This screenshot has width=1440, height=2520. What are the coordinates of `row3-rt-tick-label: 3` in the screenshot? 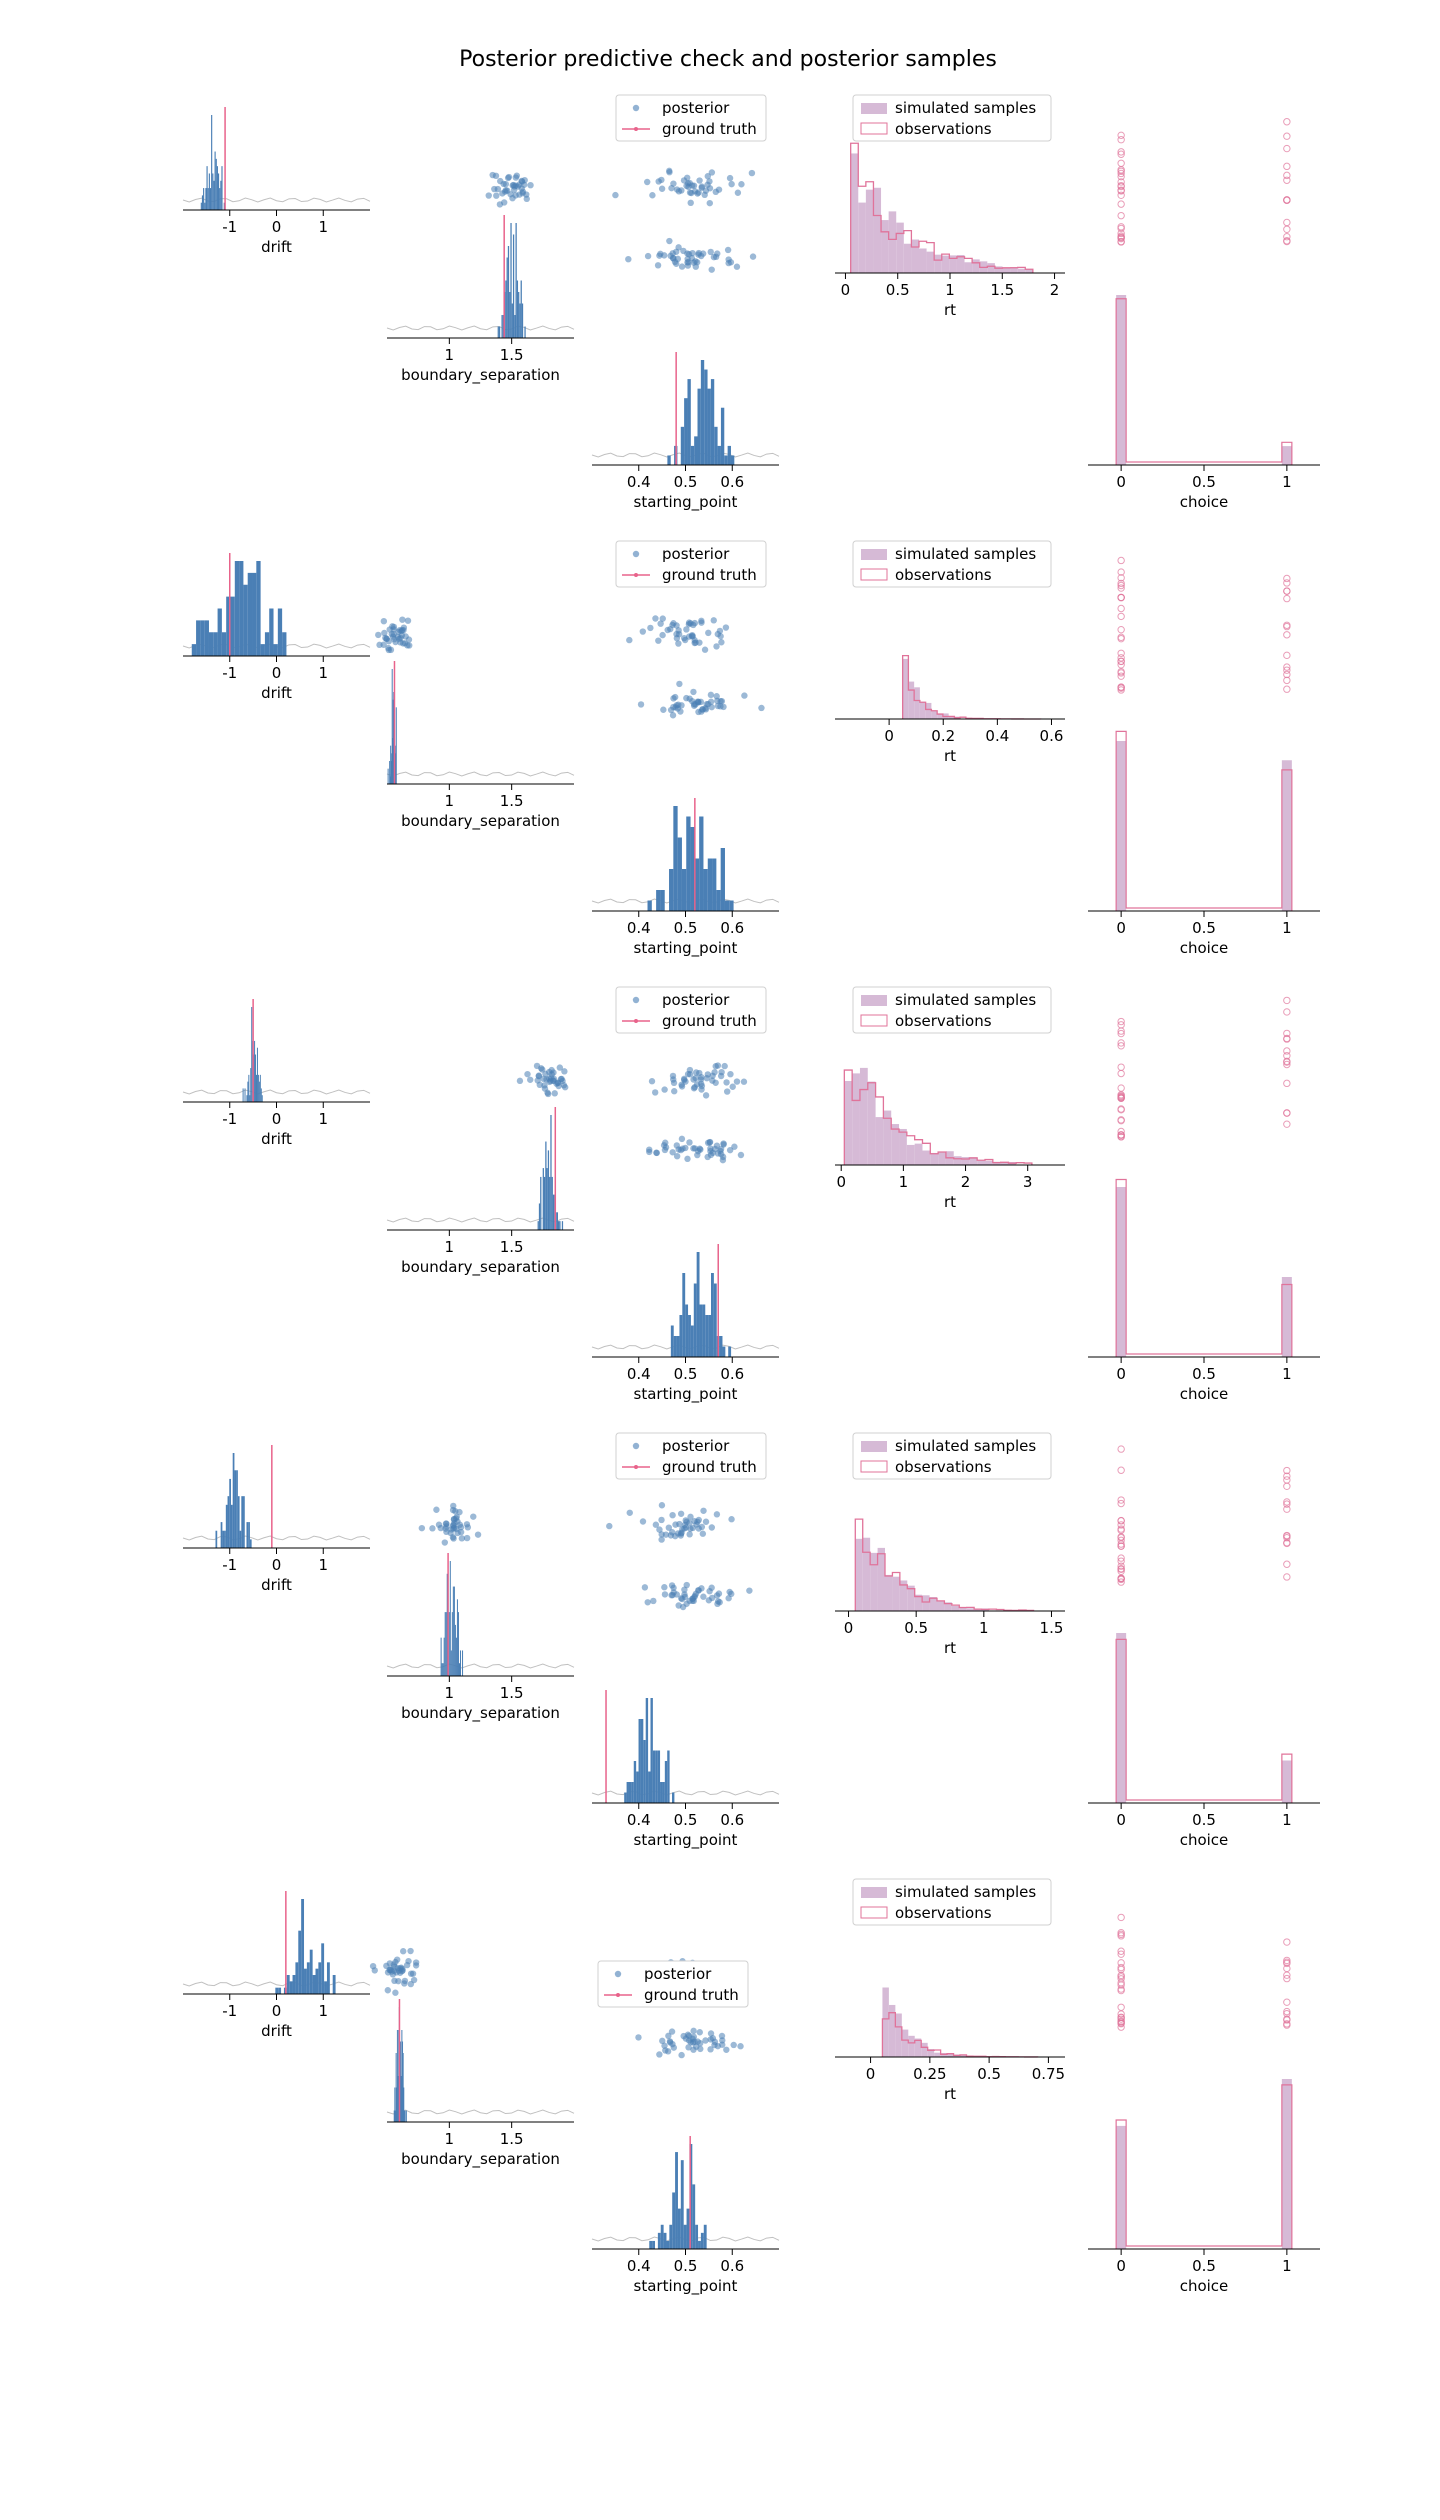 It's located at (1028, 1182).